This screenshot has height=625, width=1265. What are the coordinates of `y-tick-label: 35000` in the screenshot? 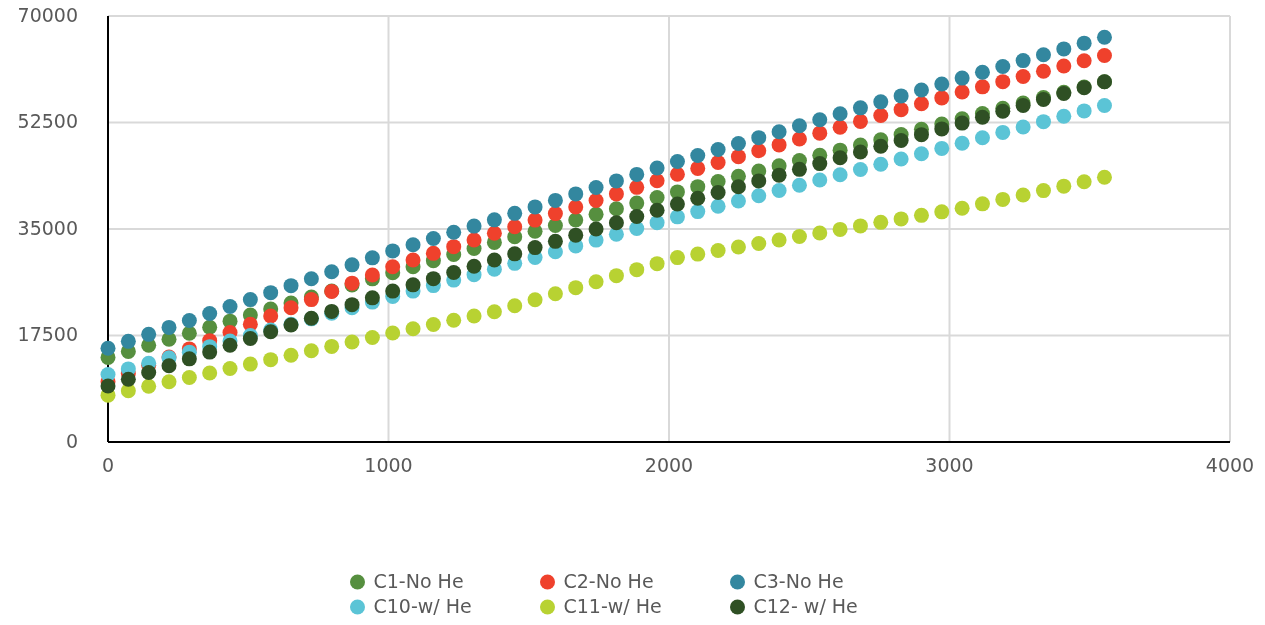 It's located at (47, 227).